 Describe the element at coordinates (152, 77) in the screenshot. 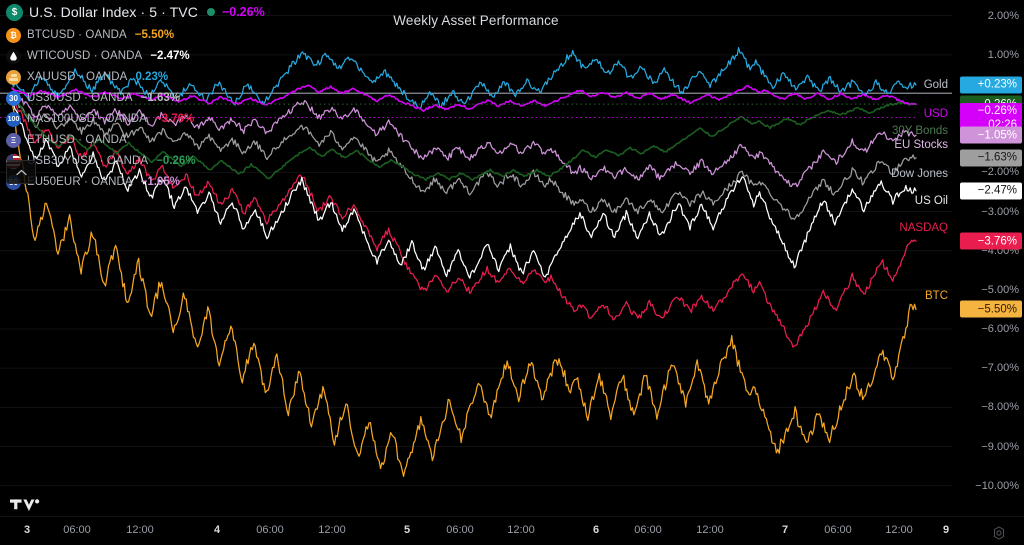

I see `legend-item-change: 0.23%` at that location.